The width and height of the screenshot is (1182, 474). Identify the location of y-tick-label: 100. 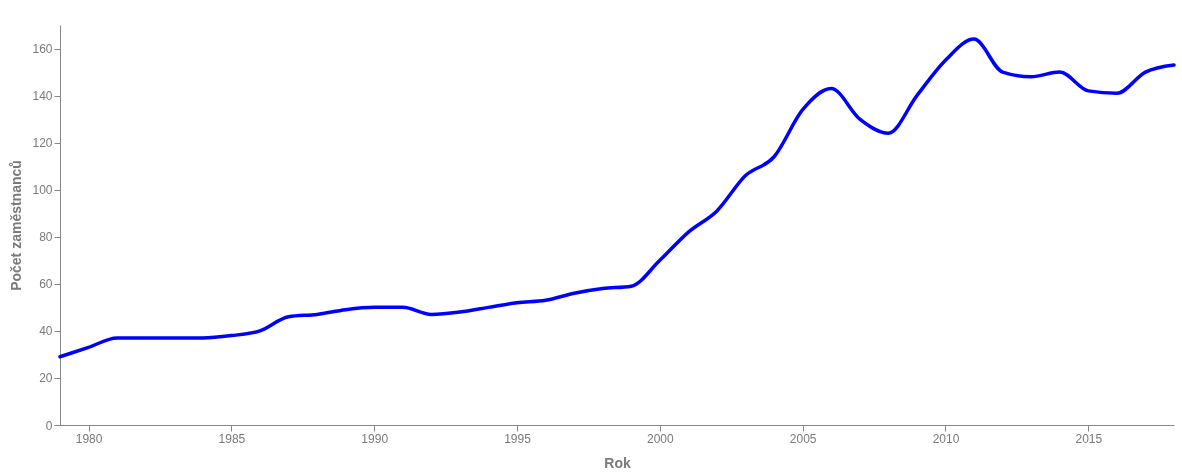
(42, 190).